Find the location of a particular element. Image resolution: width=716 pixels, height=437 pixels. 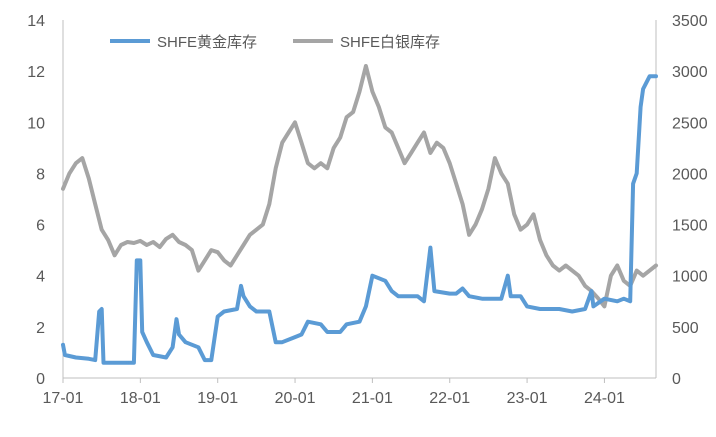

y-right-tick-label: 1000 is located at coordinates (690, 277).